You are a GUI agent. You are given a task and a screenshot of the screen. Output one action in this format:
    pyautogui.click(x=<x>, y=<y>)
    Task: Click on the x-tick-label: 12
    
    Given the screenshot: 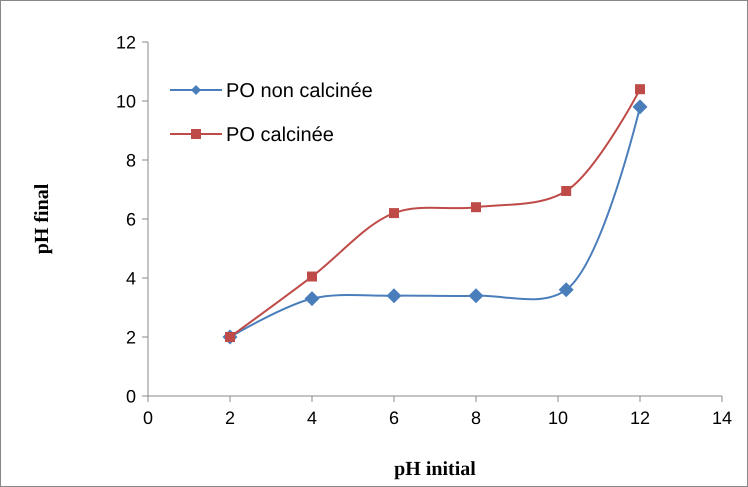 What is the action you would take?
    pyautogui.click(x=640, y=418)
    